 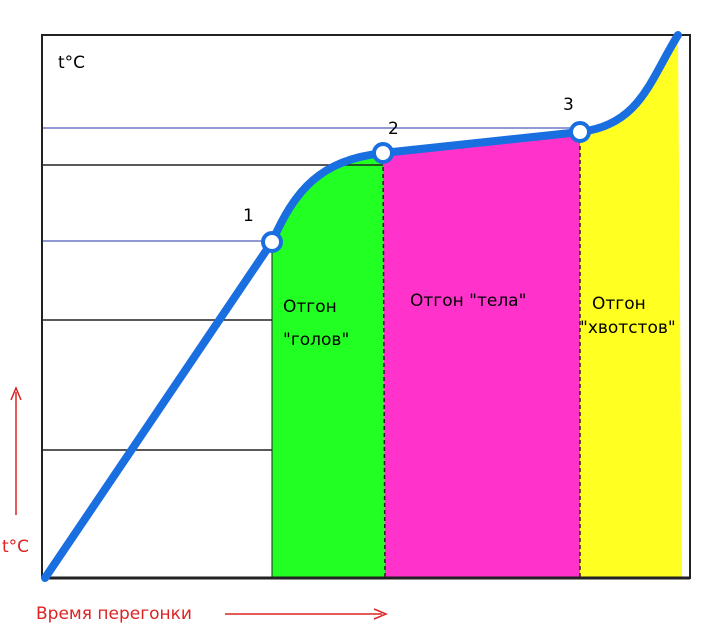 I want to click on point-label: 3, so click(x=568, y=105).